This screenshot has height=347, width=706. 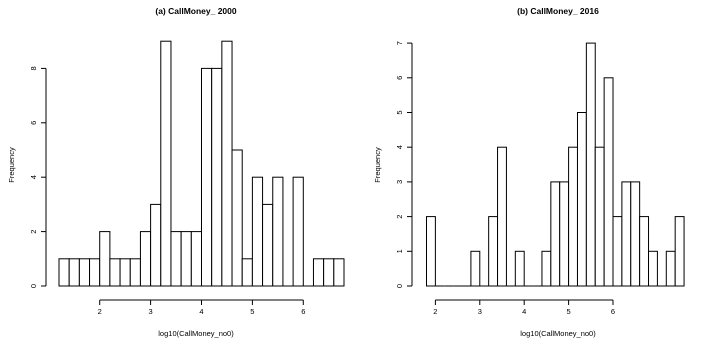 What do you see at coordinates (399, 182) in the screenshot?
I see `y-tick-label: 3` at bounding box center [399, 182].